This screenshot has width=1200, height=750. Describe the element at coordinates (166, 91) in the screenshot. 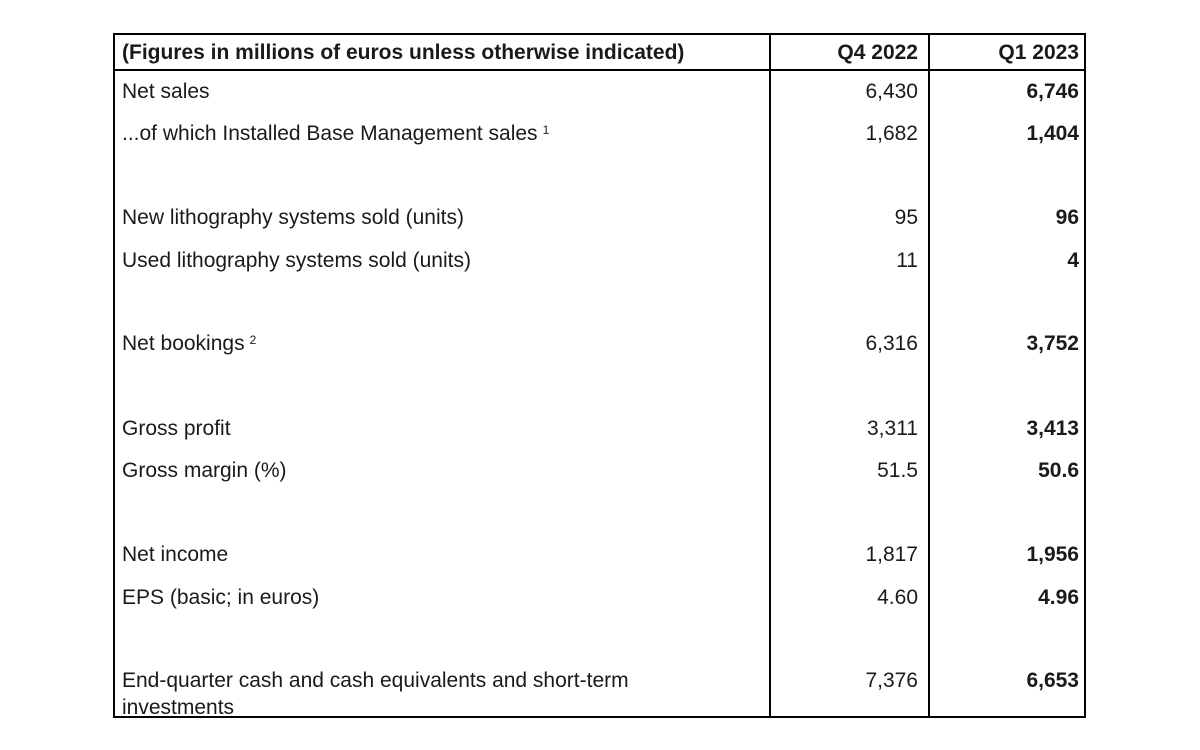

I see `row-label-net-sales: Net sales` at that location.